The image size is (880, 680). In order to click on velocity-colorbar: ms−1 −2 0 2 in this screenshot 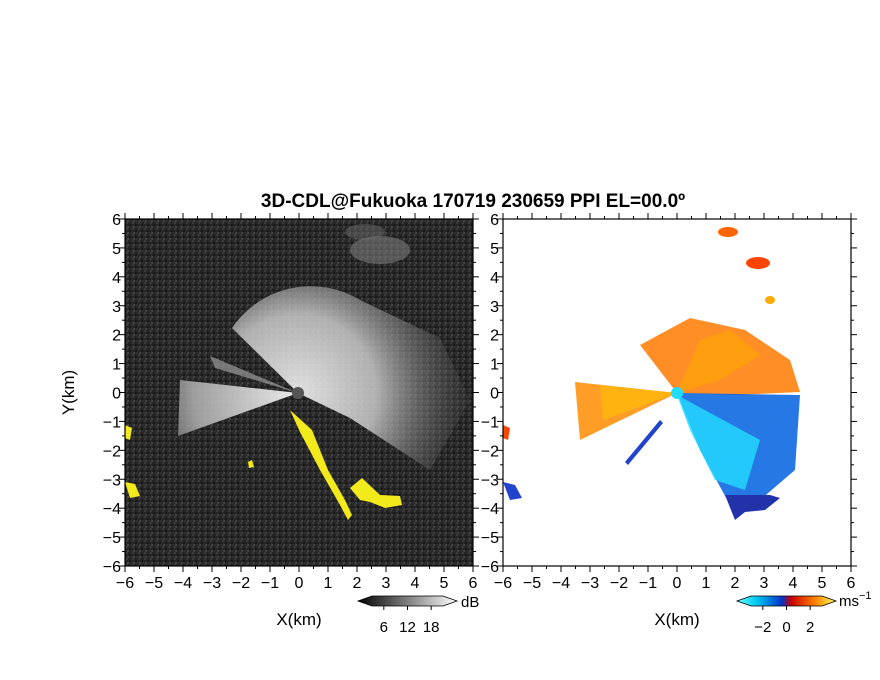, I will do `click(803, 613)`.